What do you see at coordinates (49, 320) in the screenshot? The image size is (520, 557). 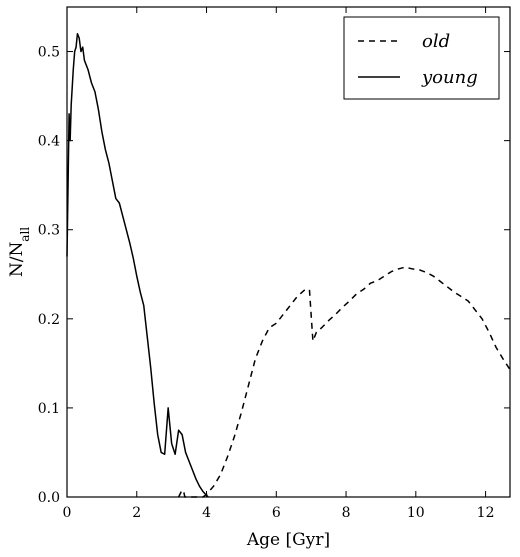 I see `y-tick-label: 0.2` at bounding box center [49, 320].